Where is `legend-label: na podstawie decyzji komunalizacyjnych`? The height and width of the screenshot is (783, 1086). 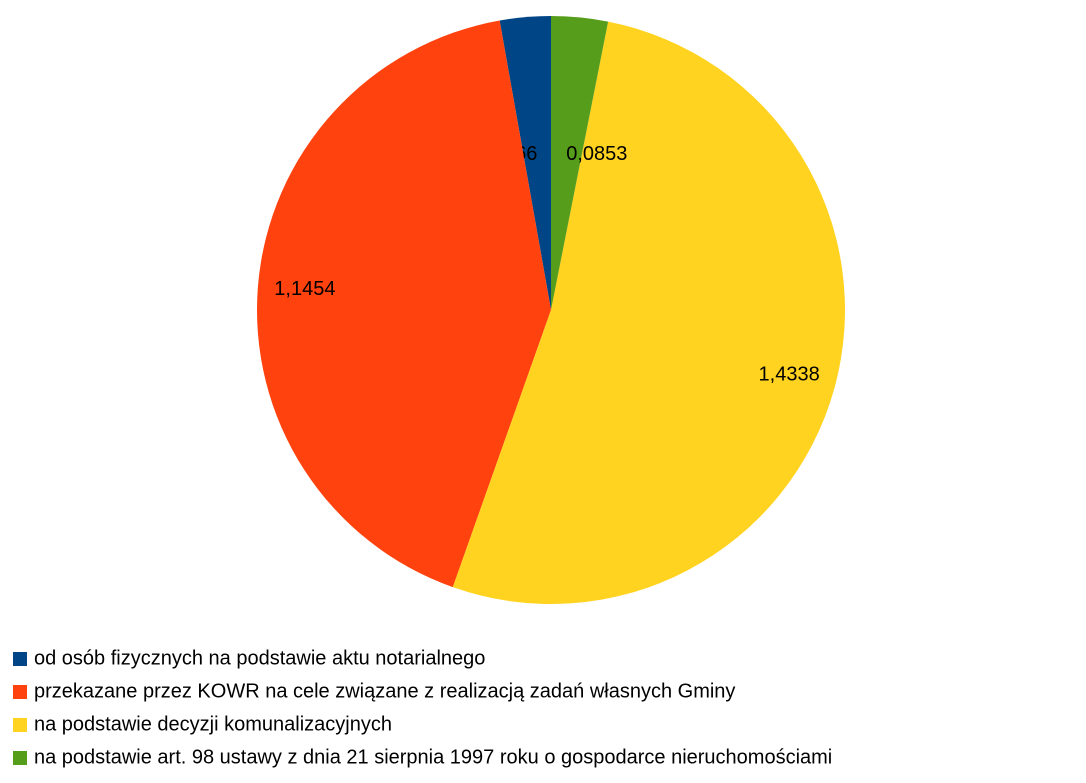 legend-label: na podstawie decyzji komunalizacyjnych is located at coordinates (213, 724).